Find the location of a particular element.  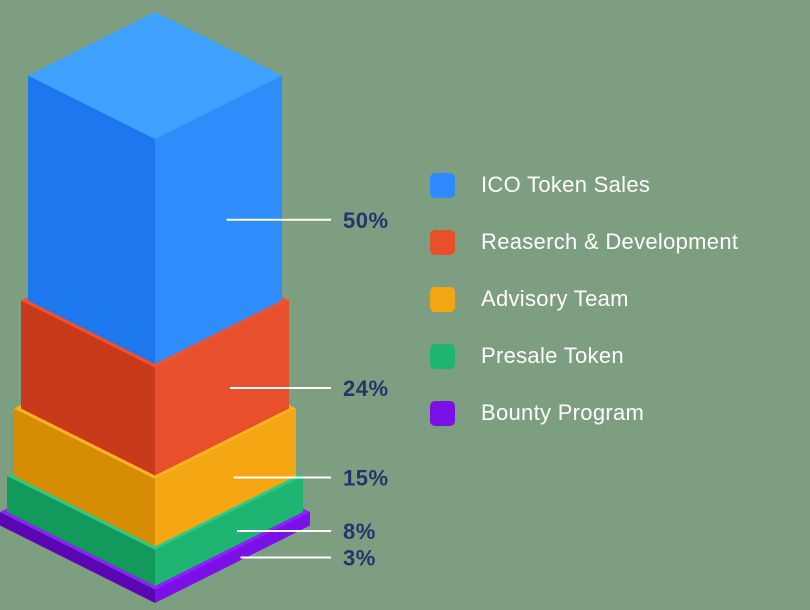

legend-item-bounty-program: Bounty Program is located at coordinates (584, 413).